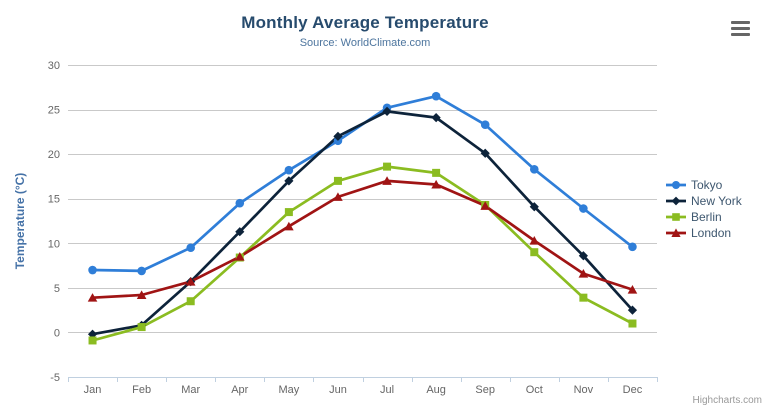  What do you see at coordinates (54, 200) in the screenshot?
I see `y-axis-label: 15` at bounding box center [54, 200].